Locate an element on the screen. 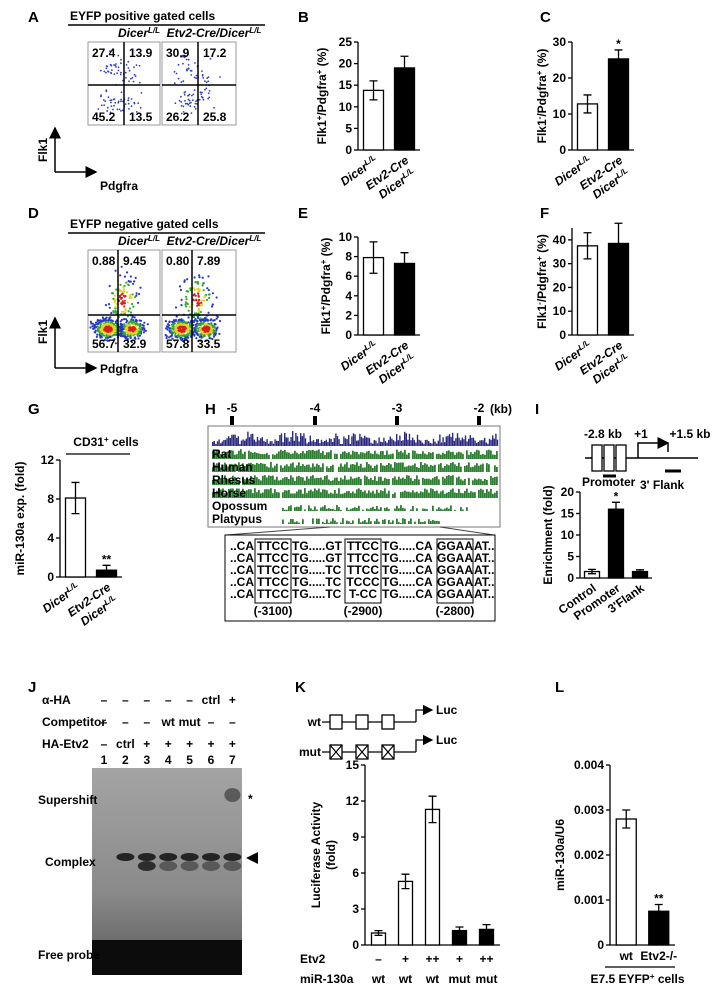  y-tick-label: 10 is located at coordinates (346, 237).